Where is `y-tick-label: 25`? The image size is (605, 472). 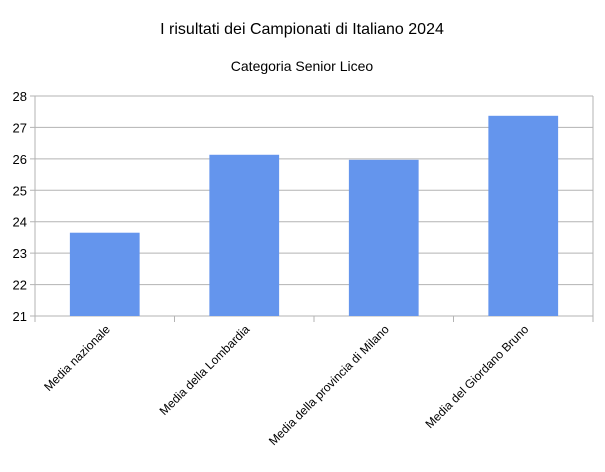
y-tick-label: 25 is located at coordinates (20, 190).